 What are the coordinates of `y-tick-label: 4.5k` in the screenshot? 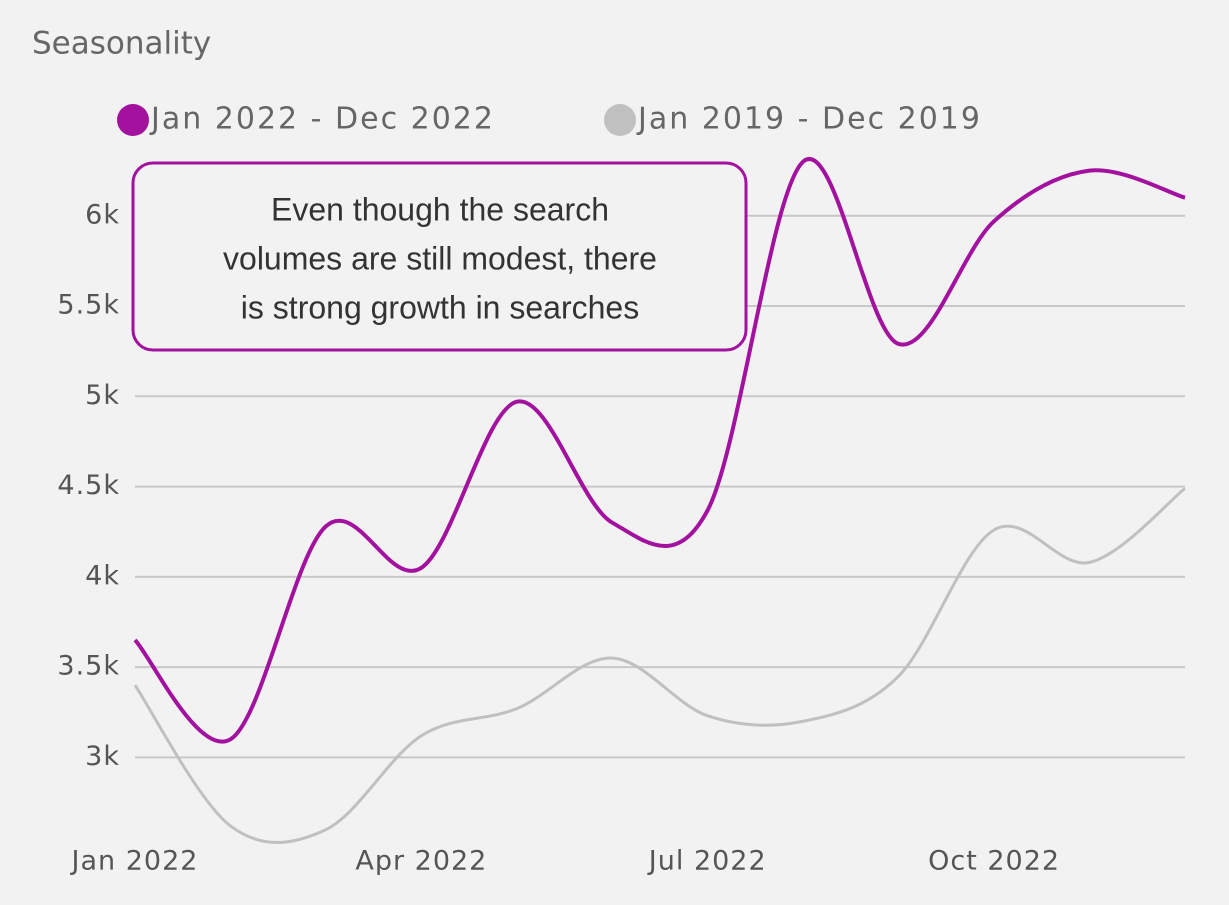 It's located at (88, 485).